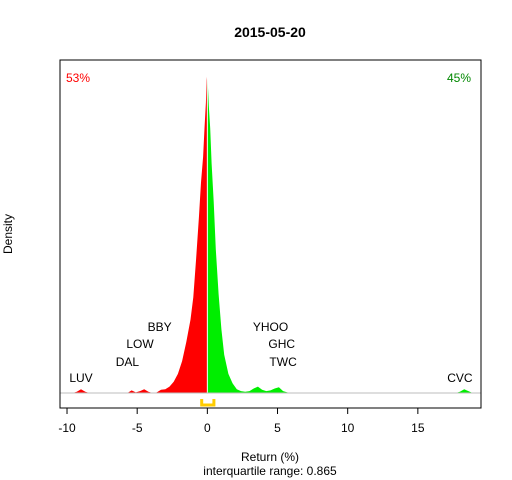  I want to click on y-axis-label: Density, so click(8, 234).